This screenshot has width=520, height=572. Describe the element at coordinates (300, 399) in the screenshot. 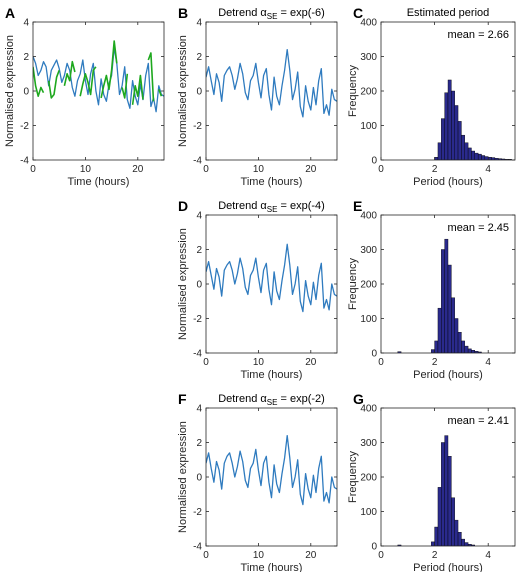

I see `title-suffix: = exp(-2)` at that location.